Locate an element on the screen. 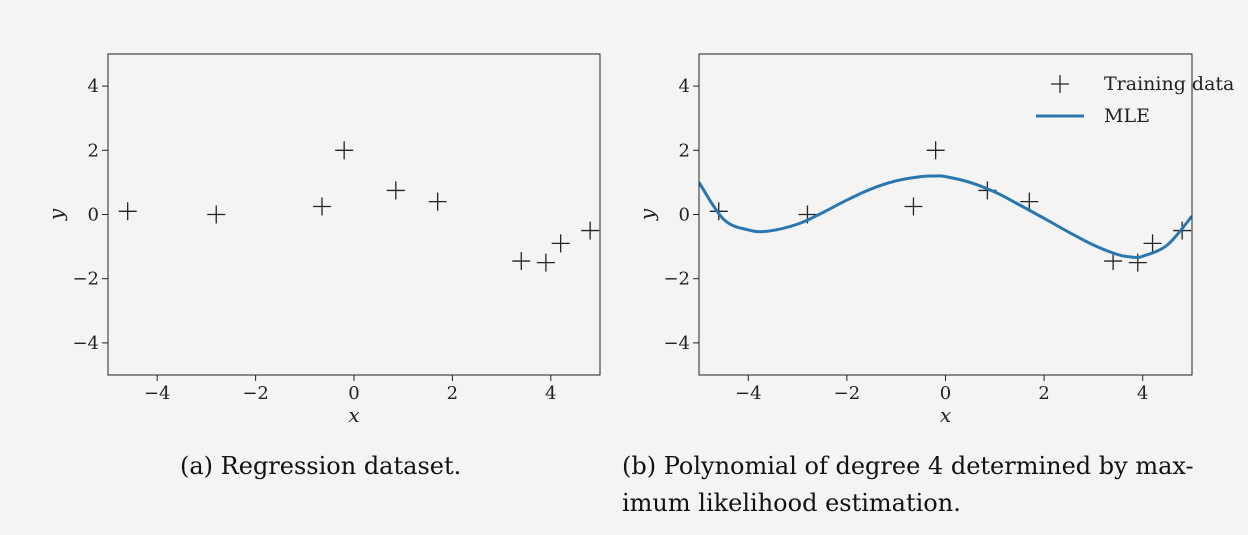  mle-curve is located at coordinates (945, 217).